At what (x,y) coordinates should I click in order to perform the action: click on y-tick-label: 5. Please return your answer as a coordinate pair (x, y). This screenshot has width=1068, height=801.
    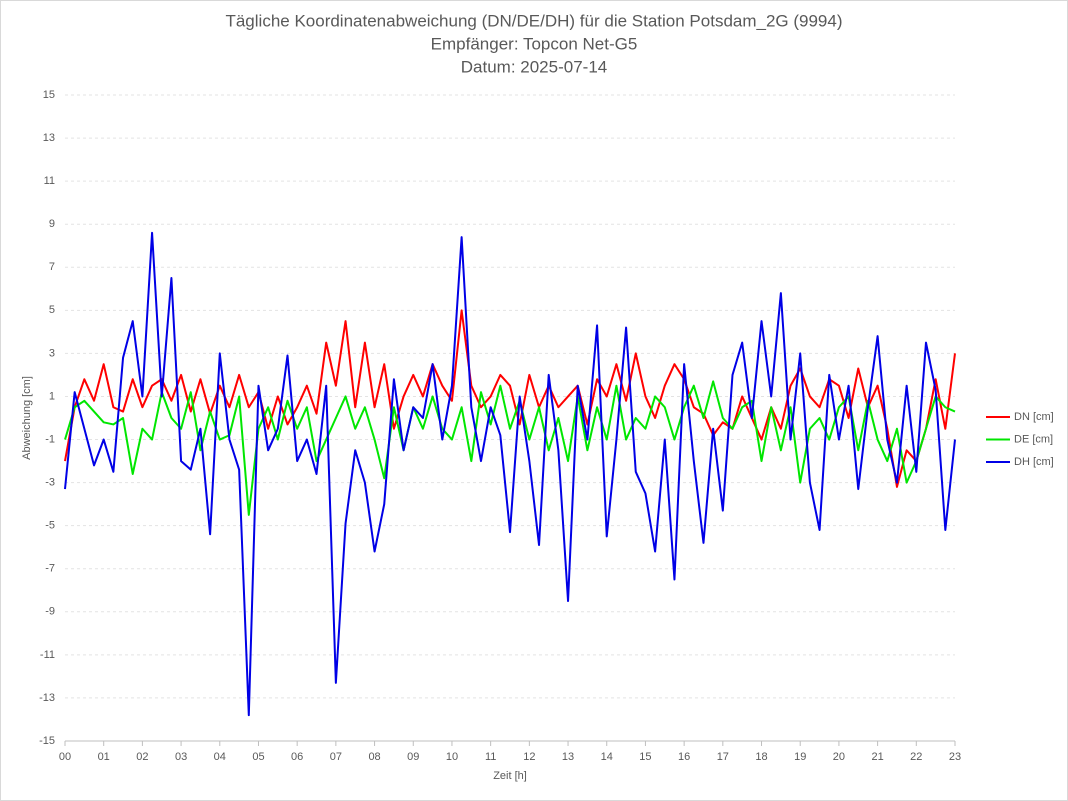
    Looking at the image, I should click on (52, 310).